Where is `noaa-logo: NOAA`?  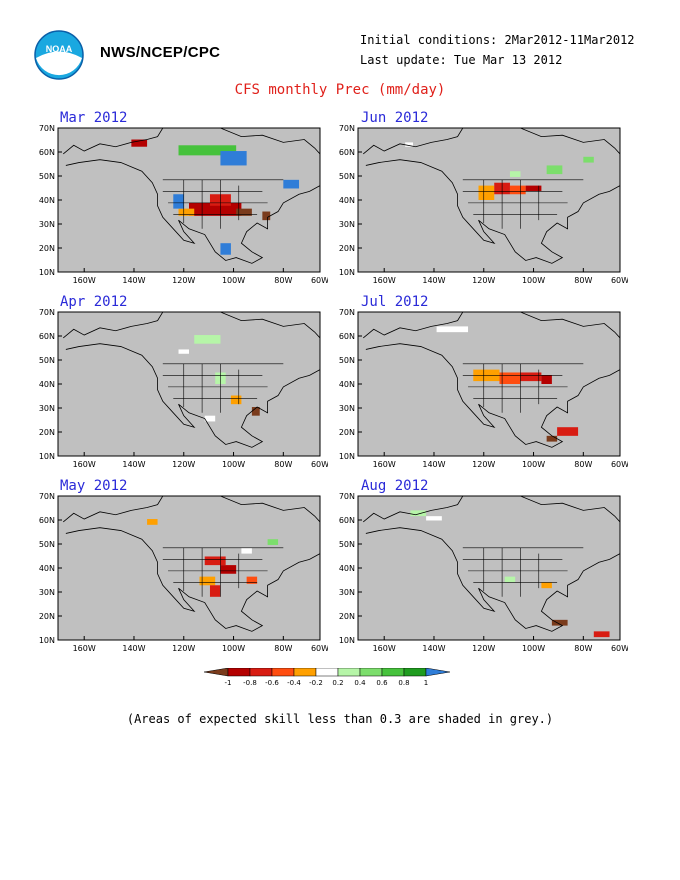 noaa-logo: NOAA is located at coordinates (59, 55).